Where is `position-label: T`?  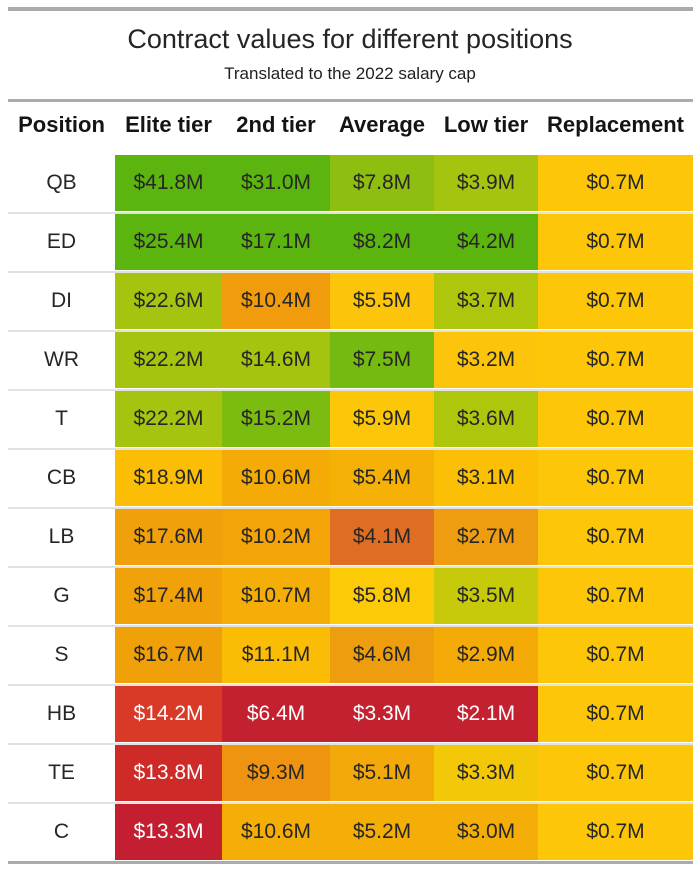
position-label: T is located at coordinates (61, 419).